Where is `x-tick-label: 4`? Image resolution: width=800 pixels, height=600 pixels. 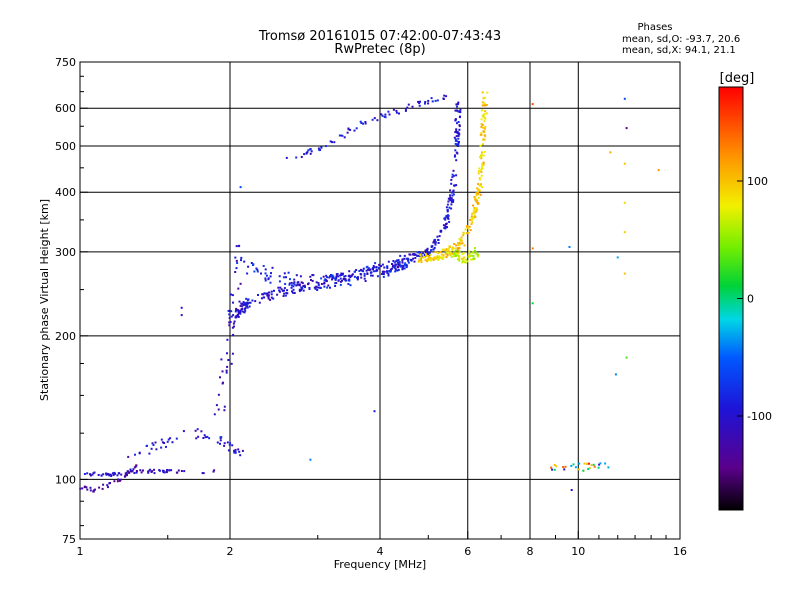 x-tick-label: 4 is located at coordinates (380, 551).